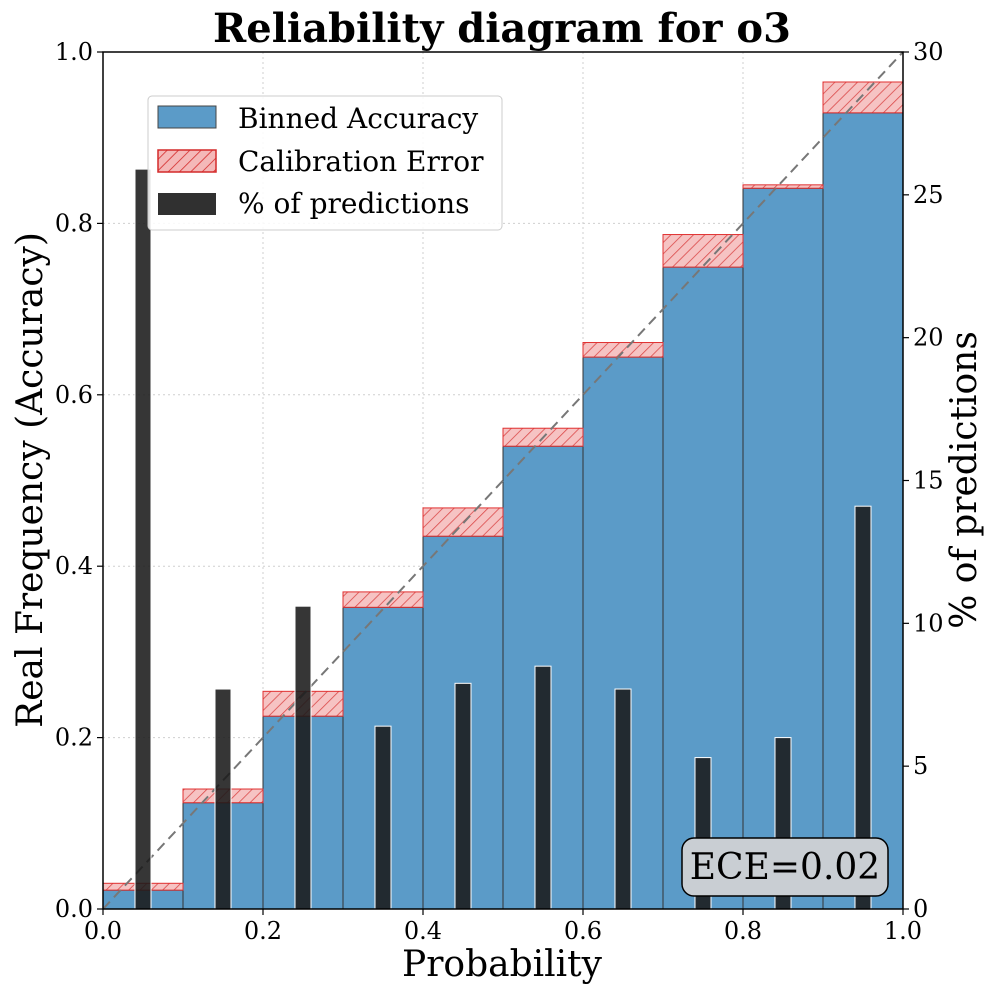  Describe the element at coordinates (964, 480) in the screenshot. I see `y2-axis-title: % of predictions` at that location.